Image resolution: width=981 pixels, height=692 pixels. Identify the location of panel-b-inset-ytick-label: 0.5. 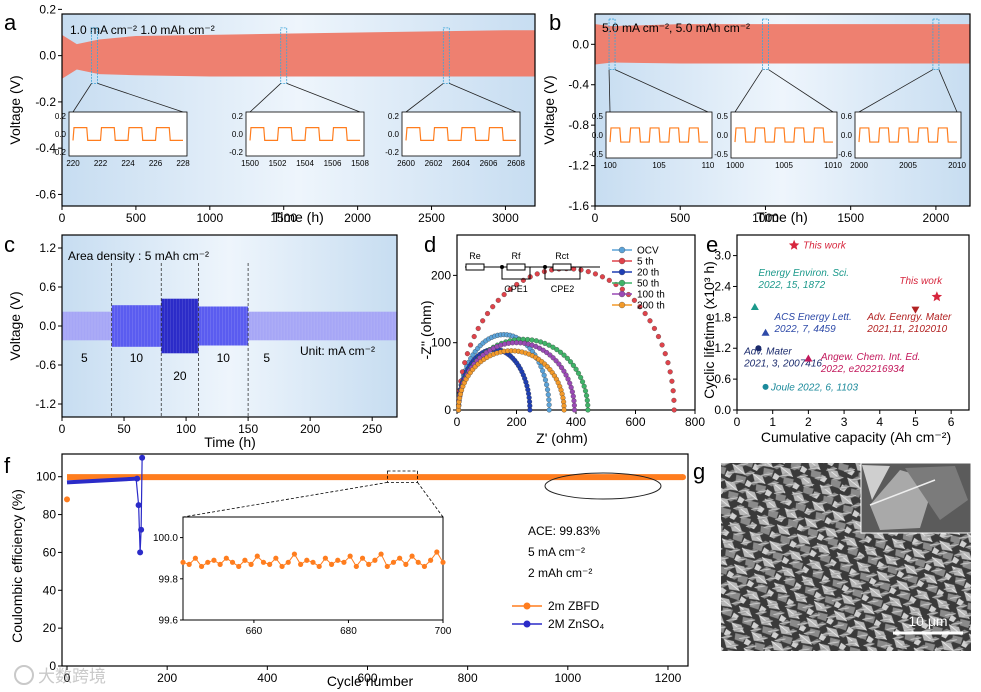
(723, 116).